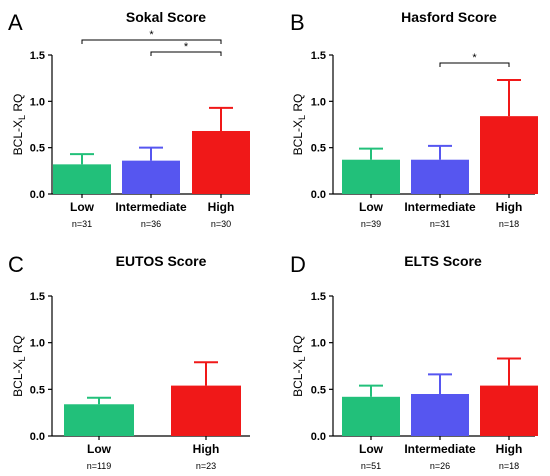  What do you see at coordinates (221, 224) in the screenshot?
I see `n-label: n=30` at bounding box center [221, 224].